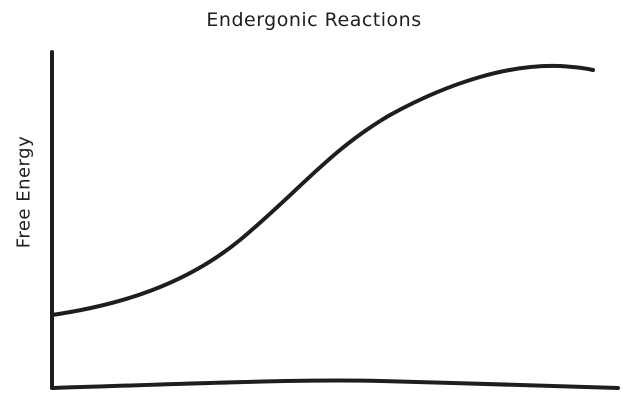 This screenshot has height=404, width=628. What do you see at coordinates (51, 220) in the screenshot?
I see `y-axis-line` at bounding box center [51, 220].